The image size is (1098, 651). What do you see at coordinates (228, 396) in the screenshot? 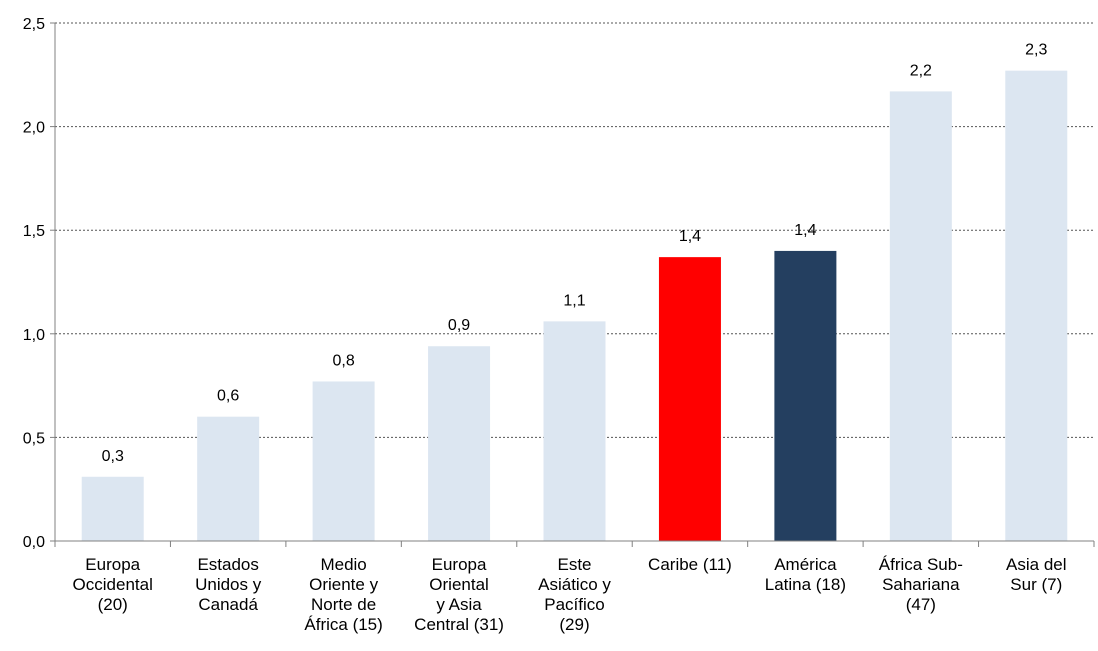
I see `data-label: 0,6` at bounding box center [228, 396].